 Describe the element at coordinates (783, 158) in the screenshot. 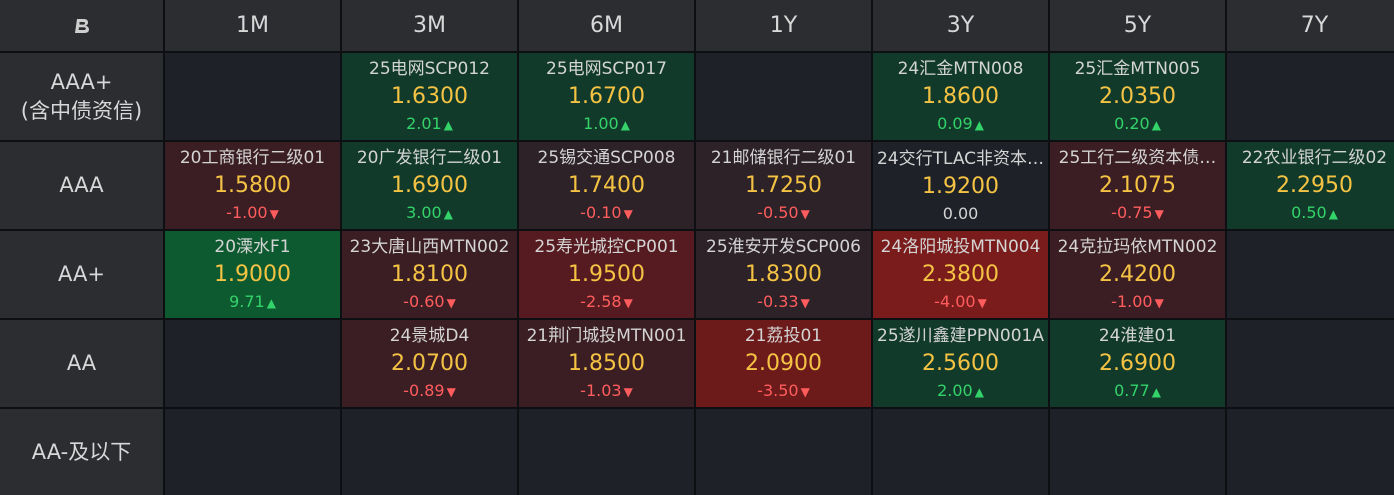

I see `bond-name: 21邮储银行二级01` at that location.